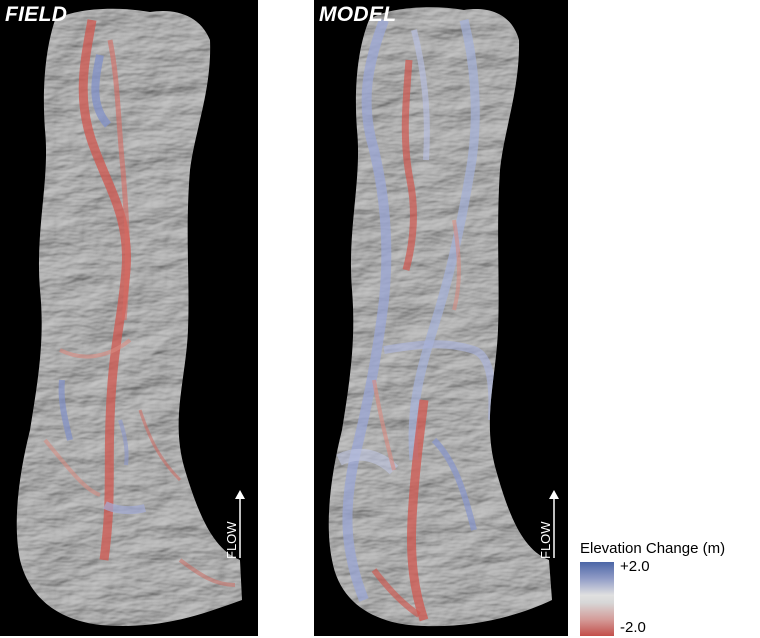 The width and height of the screenshot is (760, 638). What do you see at coordinates (358, 14) in the screenshot?
I see `panel-label-model: MODEL` at bounding box center [358, 14].